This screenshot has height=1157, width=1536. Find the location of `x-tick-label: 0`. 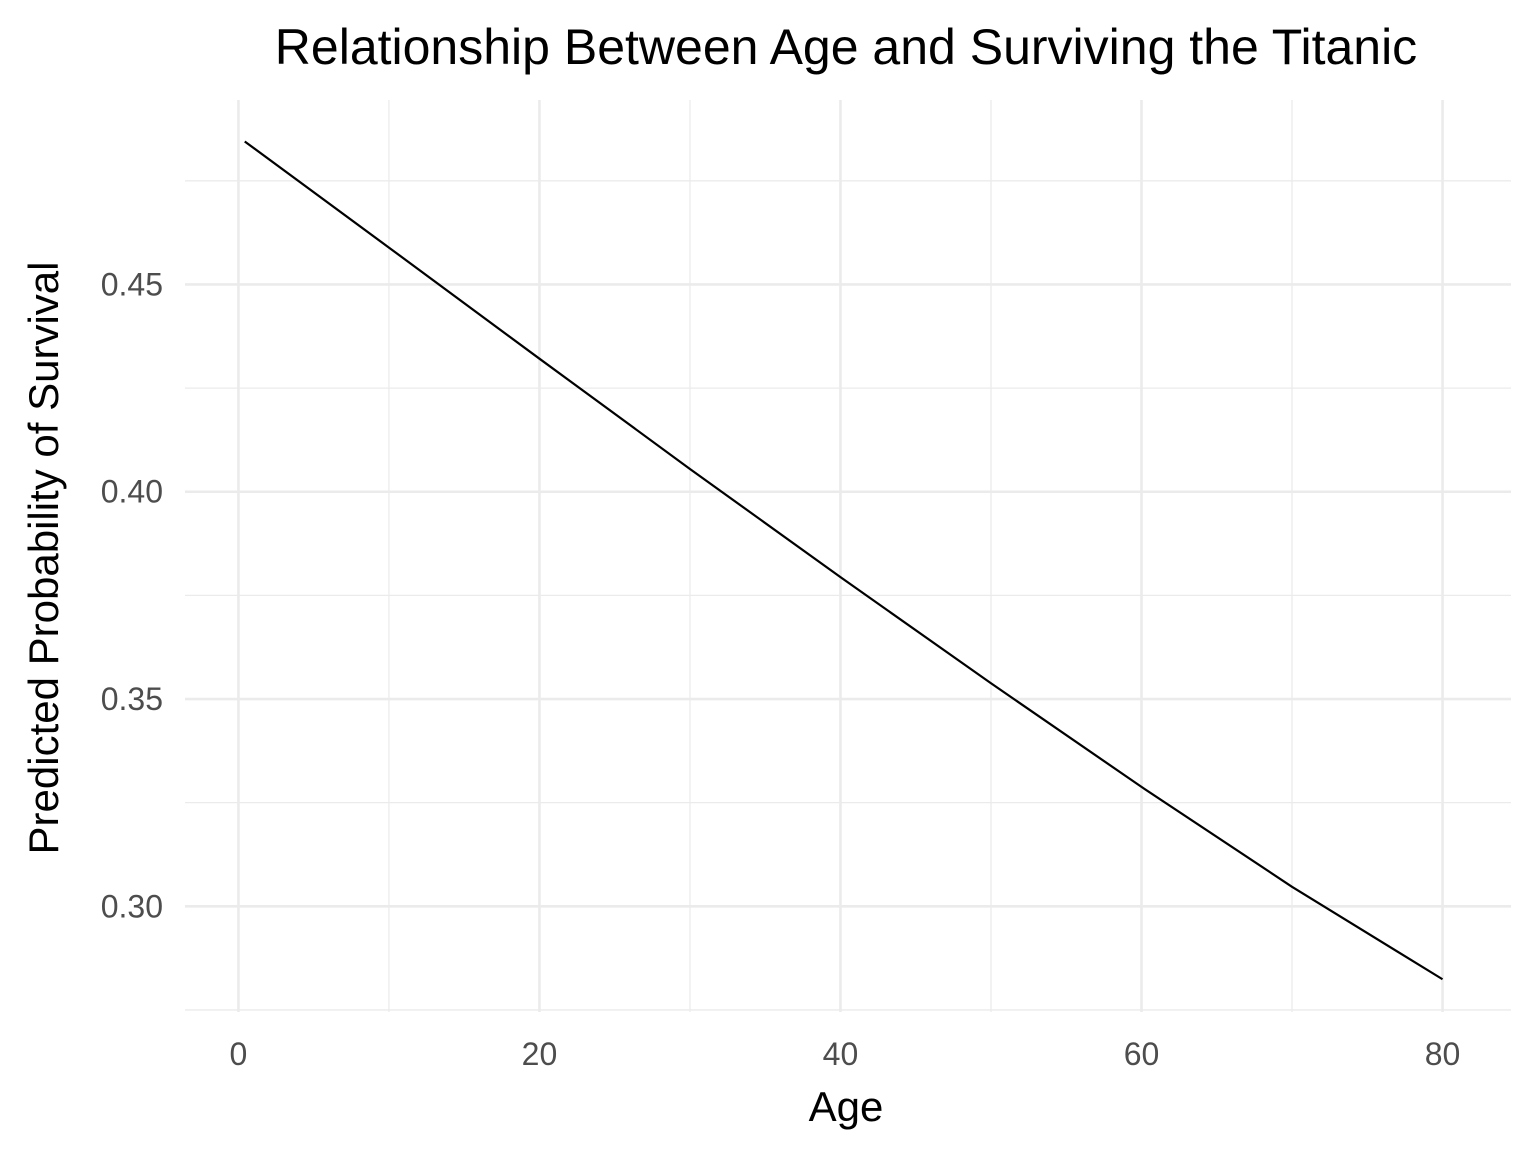

x-tick-label: 0 is located at coordinates (239, 1054).